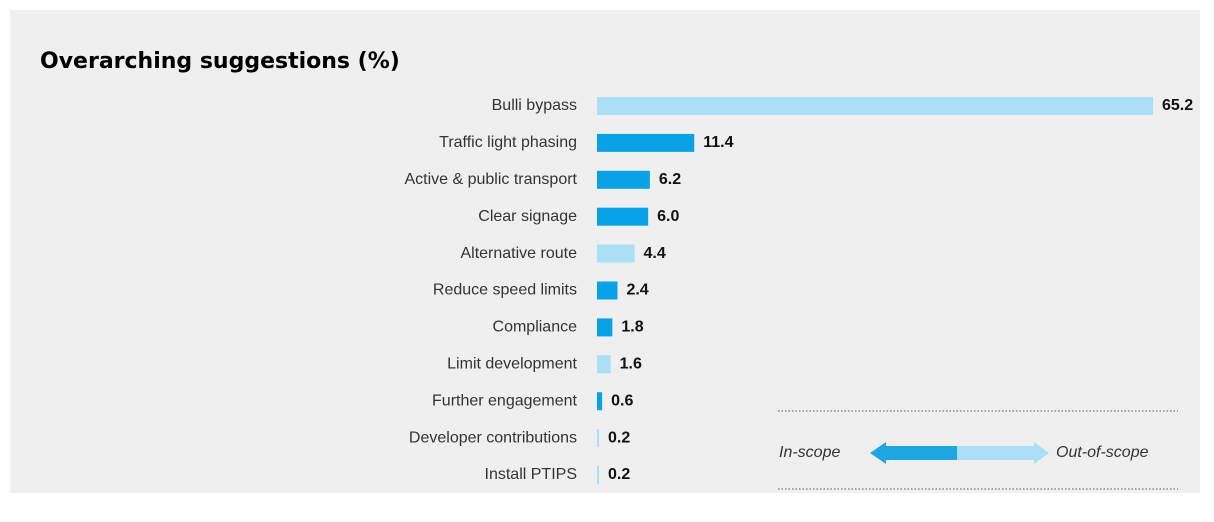 This screenshot has height=522, width=1214. Describe the element at coordinates (637, 290) in the screenshot. I see `value-label: 2.4` at that location.